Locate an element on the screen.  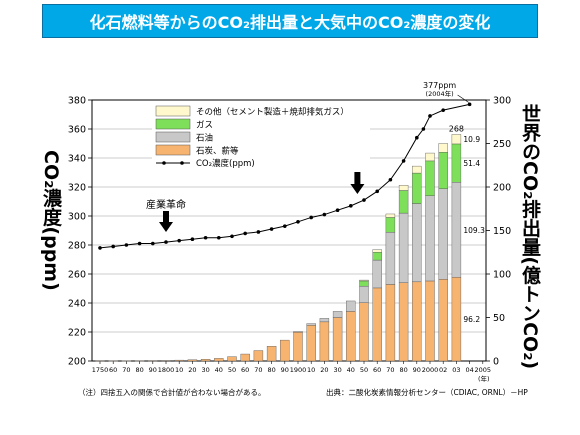
x-axis-tick-label: 70 is located at coordinates (126, 370).